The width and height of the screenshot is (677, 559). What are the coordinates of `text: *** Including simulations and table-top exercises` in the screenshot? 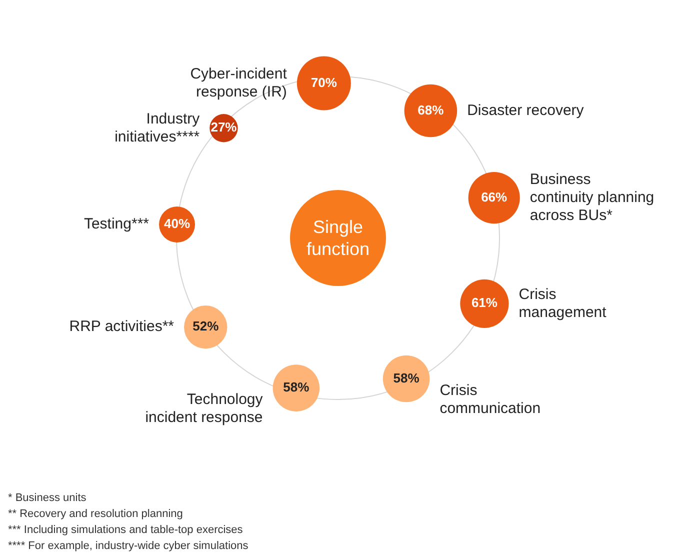 It's located at (126, 530).